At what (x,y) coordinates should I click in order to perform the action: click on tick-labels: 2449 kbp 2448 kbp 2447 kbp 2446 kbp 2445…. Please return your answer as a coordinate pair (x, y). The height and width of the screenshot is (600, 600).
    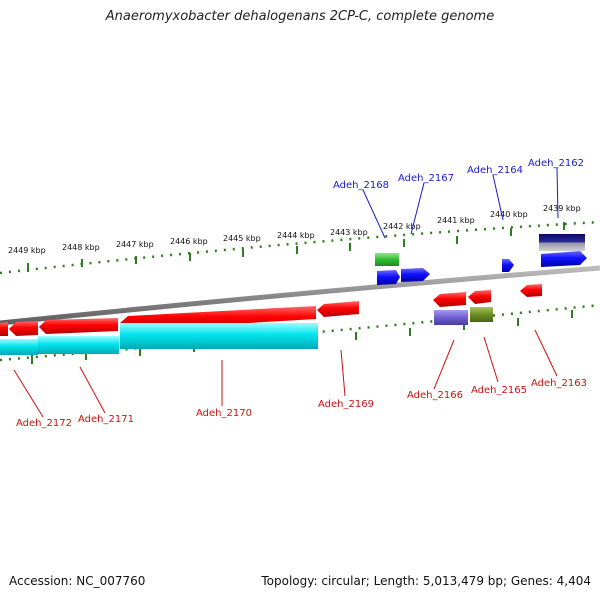
    Looking at the image, I should click on (294, 229).